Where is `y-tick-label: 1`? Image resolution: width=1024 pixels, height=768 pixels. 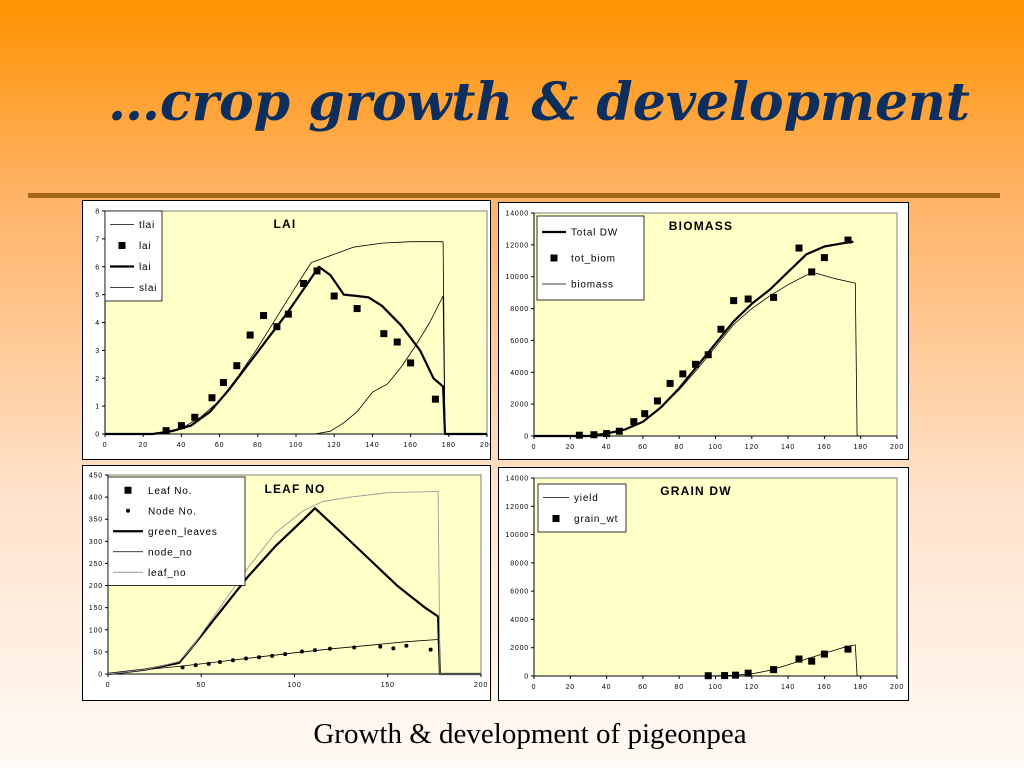 y-tick-label: 1 is located at coordinates (97, 407).